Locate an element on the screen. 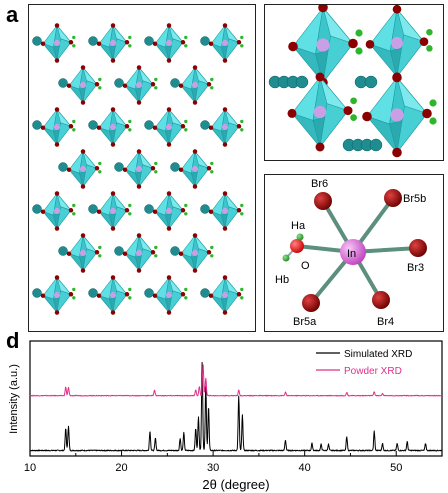  x-tick-label: 20 is located at coordinates (121, 468).